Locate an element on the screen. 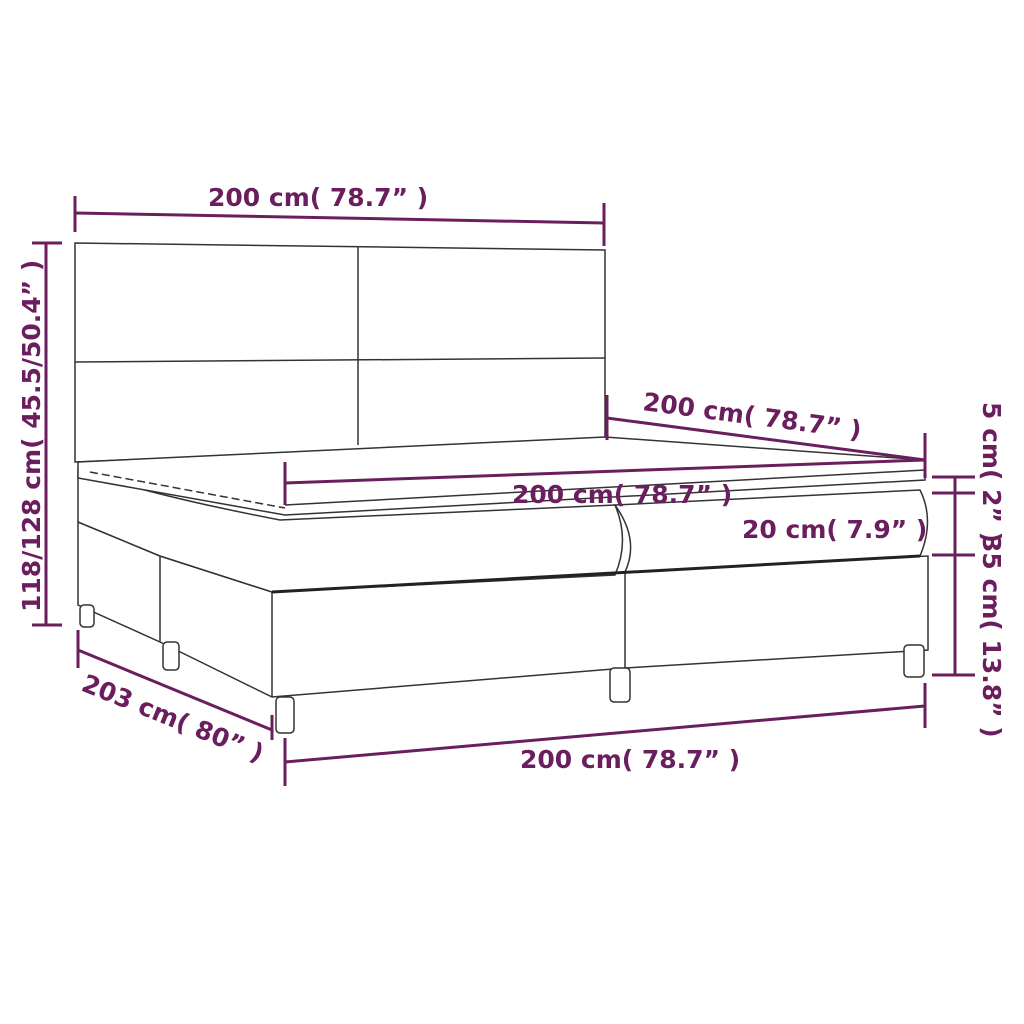 The width and height of the screenshot is (1024, 1024). headboard is located at coordinates (340, 352).